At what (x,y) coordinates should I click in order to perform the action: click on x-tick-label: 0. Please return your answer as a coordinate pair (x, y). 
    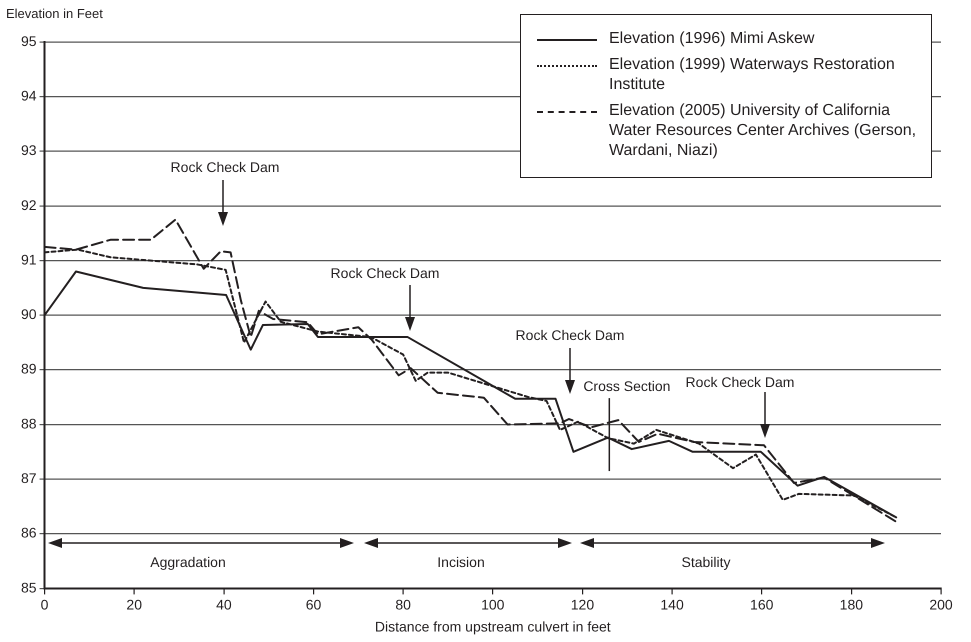
    Looking at the image, I should click on (44, 604).